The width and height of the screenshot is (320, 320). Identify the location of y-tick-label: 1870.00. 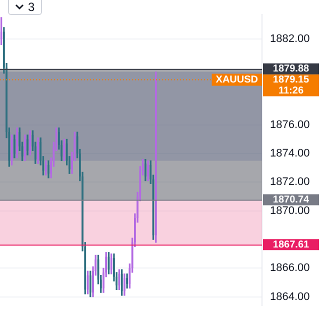
(290, 210).